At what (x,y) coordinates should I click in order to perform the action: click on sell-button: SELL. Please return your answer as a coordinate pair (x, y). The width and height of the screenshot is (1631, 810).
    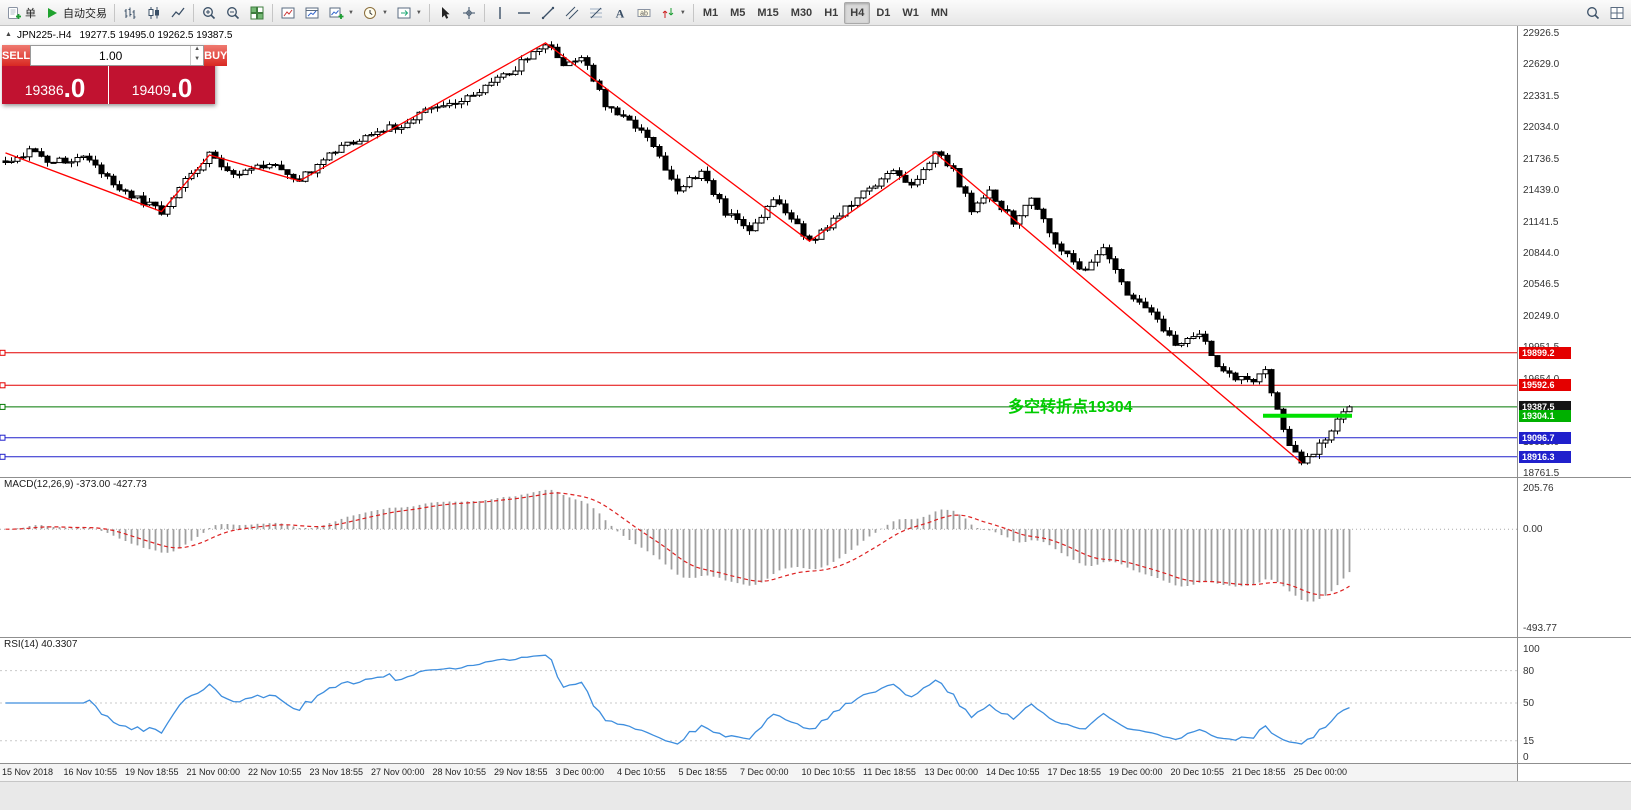
    Looking at the image, I should click on (16, 55).